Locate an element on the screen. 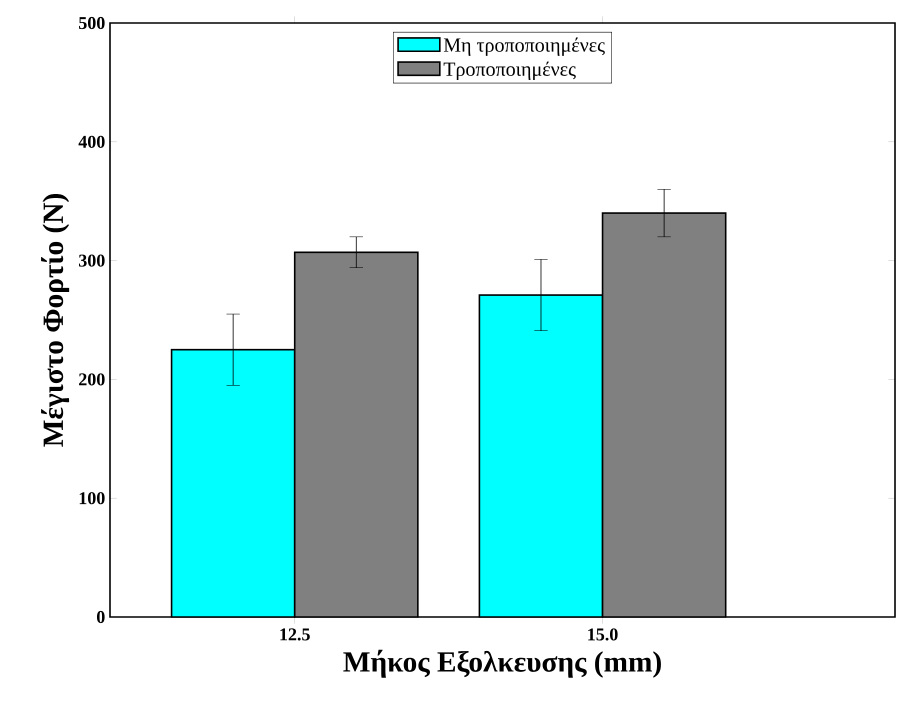 The width and height of the screenshot is (901, 708). y-tick-label: 300 is located at coordinates (91, 260).